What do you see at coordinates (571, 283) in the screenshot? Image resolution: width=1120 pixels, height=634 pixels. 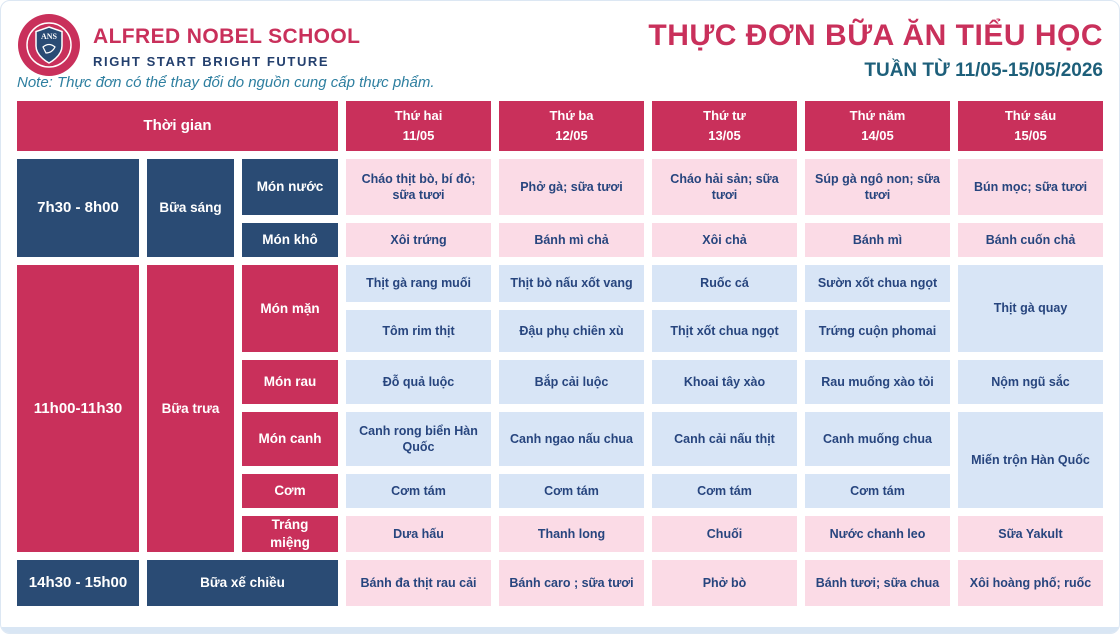 I see `cell-mon-man1-tuesday: Thịt bò nấu xốt vang` at bounding box center [571, 283].